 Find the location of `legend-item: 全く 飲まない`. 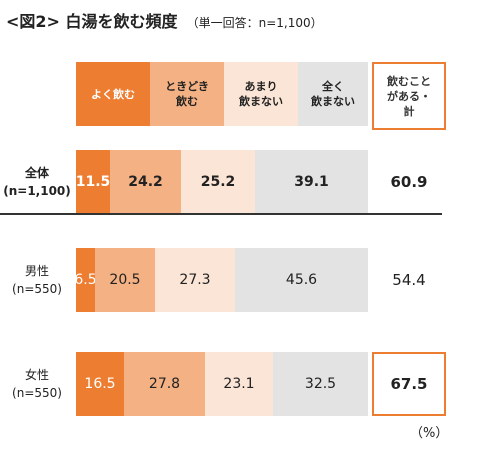

legend-item: 全く 飲まない is located at coordinates (333, 94).